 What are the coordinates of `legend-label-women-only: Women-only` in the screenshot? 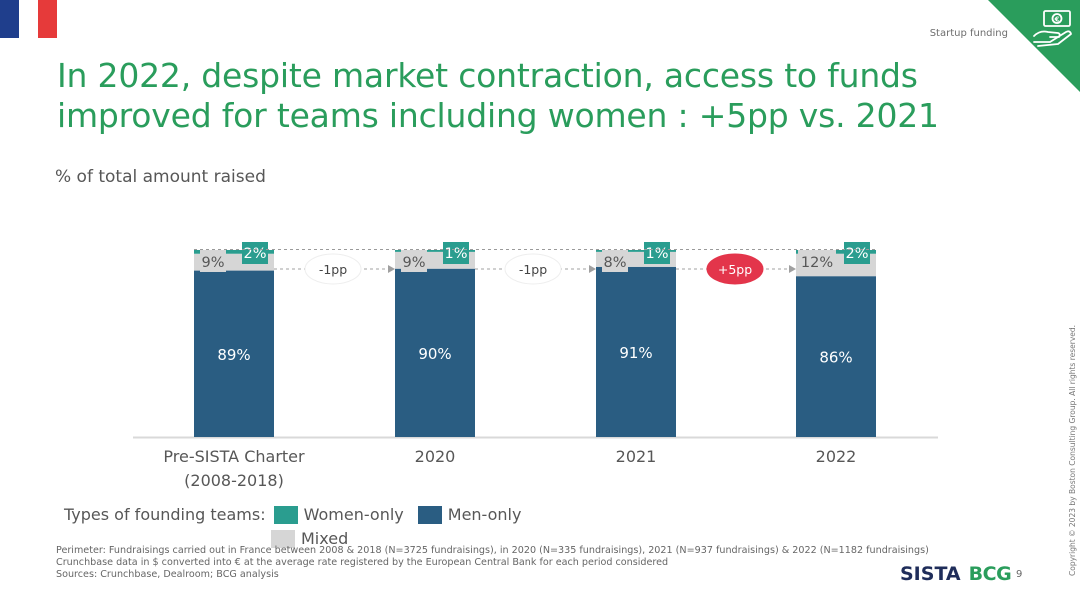 It's located at (353, 514).